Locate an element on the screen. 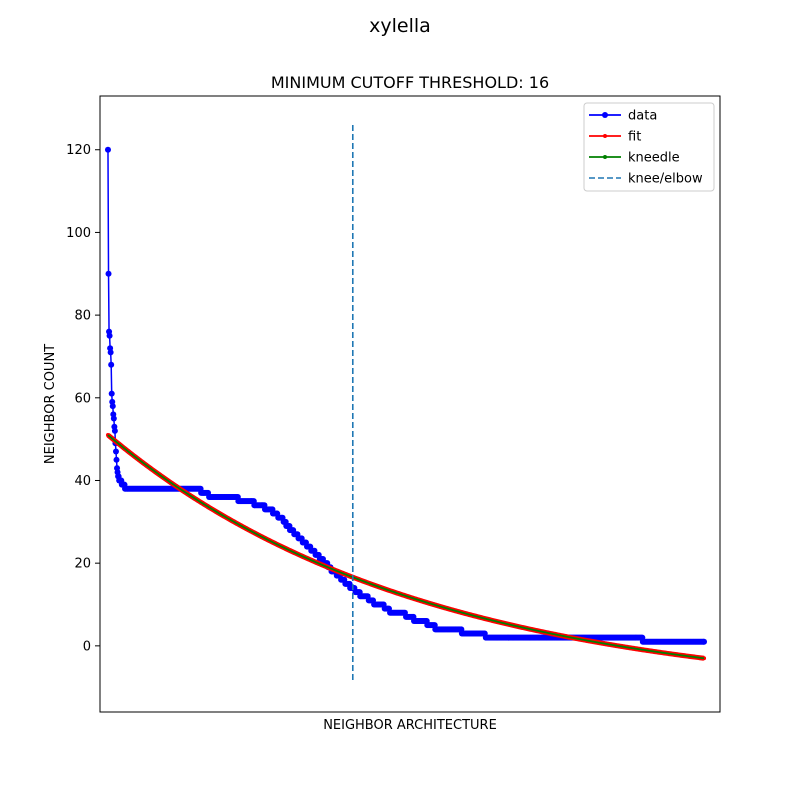 The image size is (800, 800). legend-entry-kneedle: kneedle is located at coordinates (634, 158).